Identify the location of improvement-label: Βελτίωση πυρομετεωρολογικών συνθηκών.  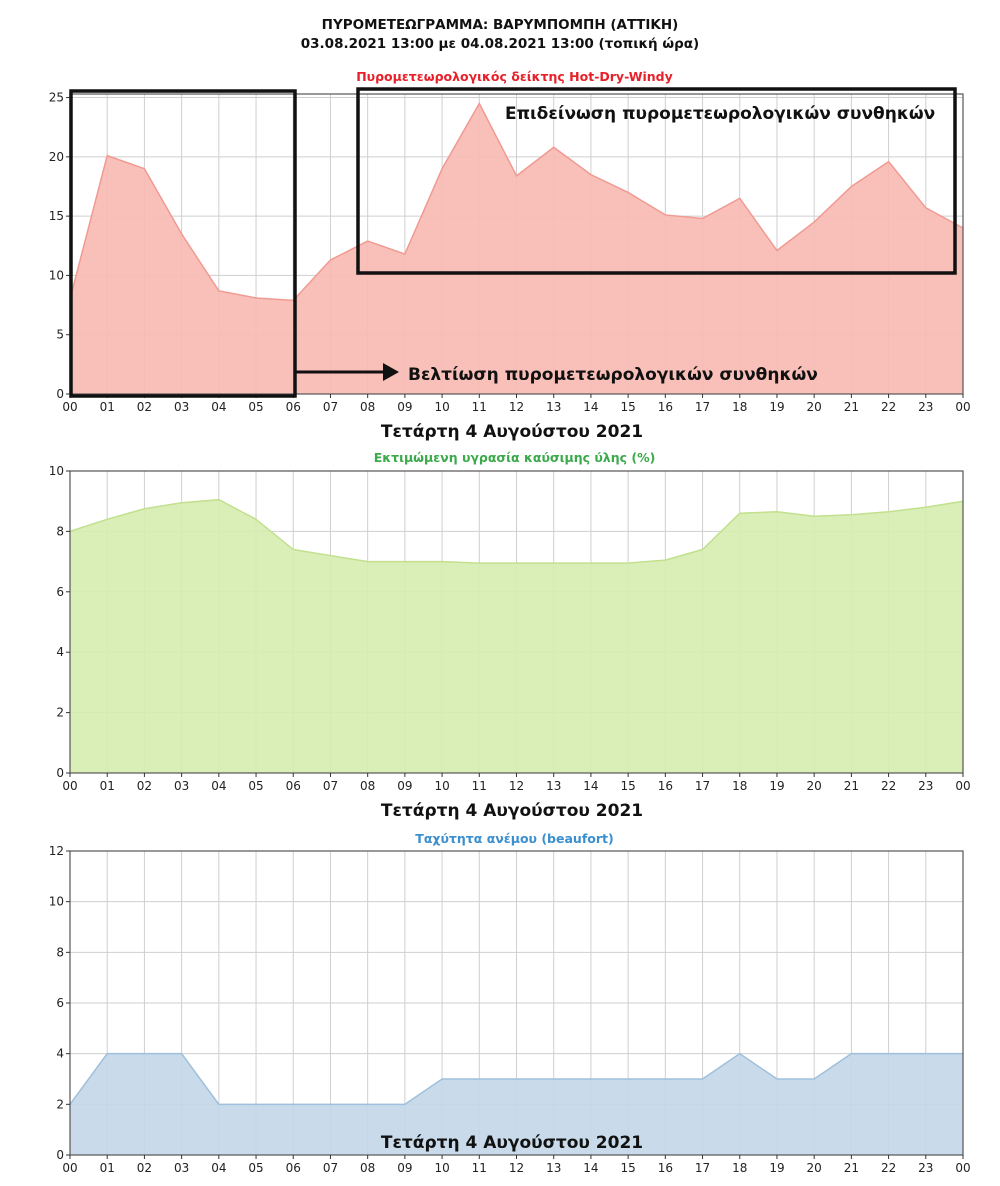
(613, 375).